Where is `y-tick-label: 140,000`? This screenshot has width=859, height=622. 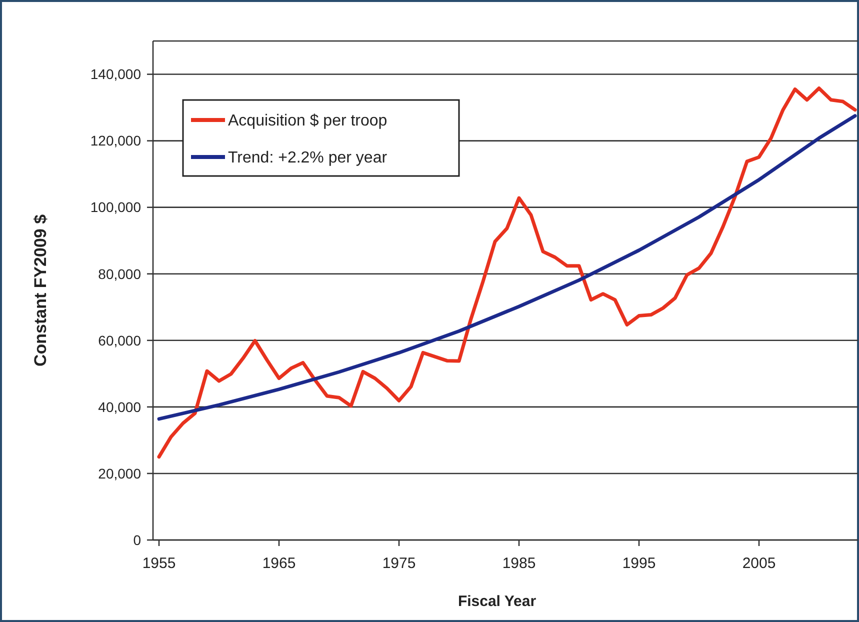
y-tick-label: 140,000 is located at coordinates (116, 74).